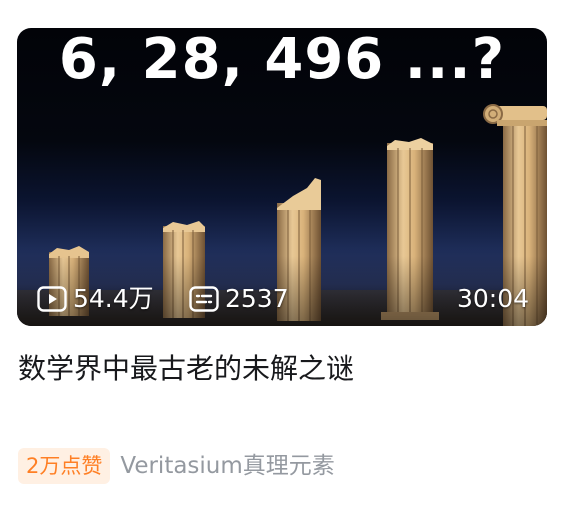  Describe the element at coordinates (52, 299) in the screenshot. I see `play-icon` at that location.